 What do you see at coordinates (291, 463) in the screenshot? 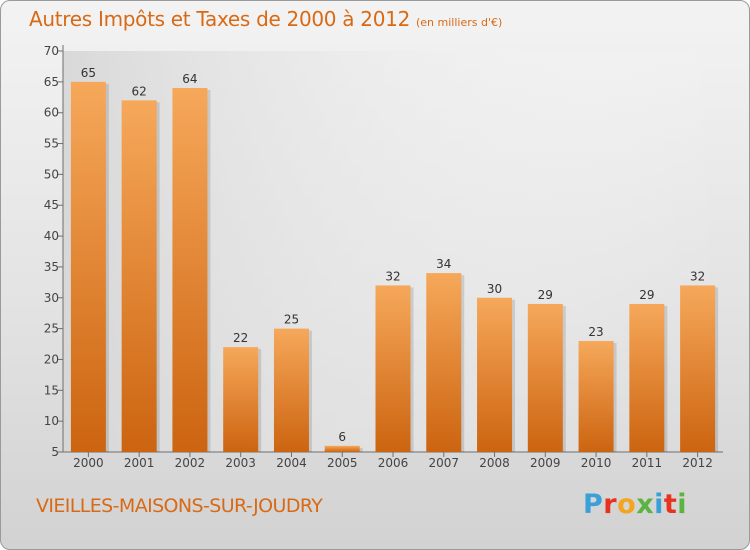
I see `x-tick-label-2004: 2004` at bounding box center [291, 463].